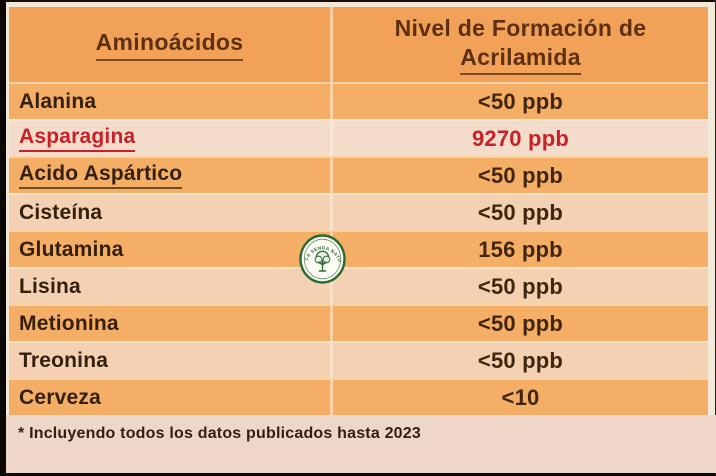 This screenshot has width=716, height=476. What do you see at coordinates (358, 285) in the screenshot?
I see `table-row-lisina: Lisina <50 ppb` at bounding box center [358, 285].